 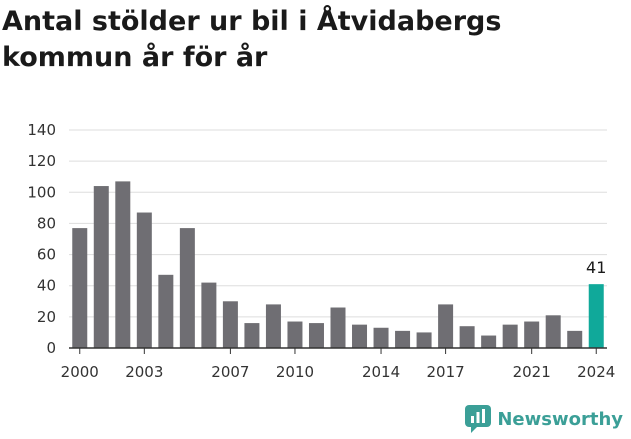 What do you see at coordinates (424, 340) in the screenshot?
I see `bar-2016` at bounding box center [424, 340].